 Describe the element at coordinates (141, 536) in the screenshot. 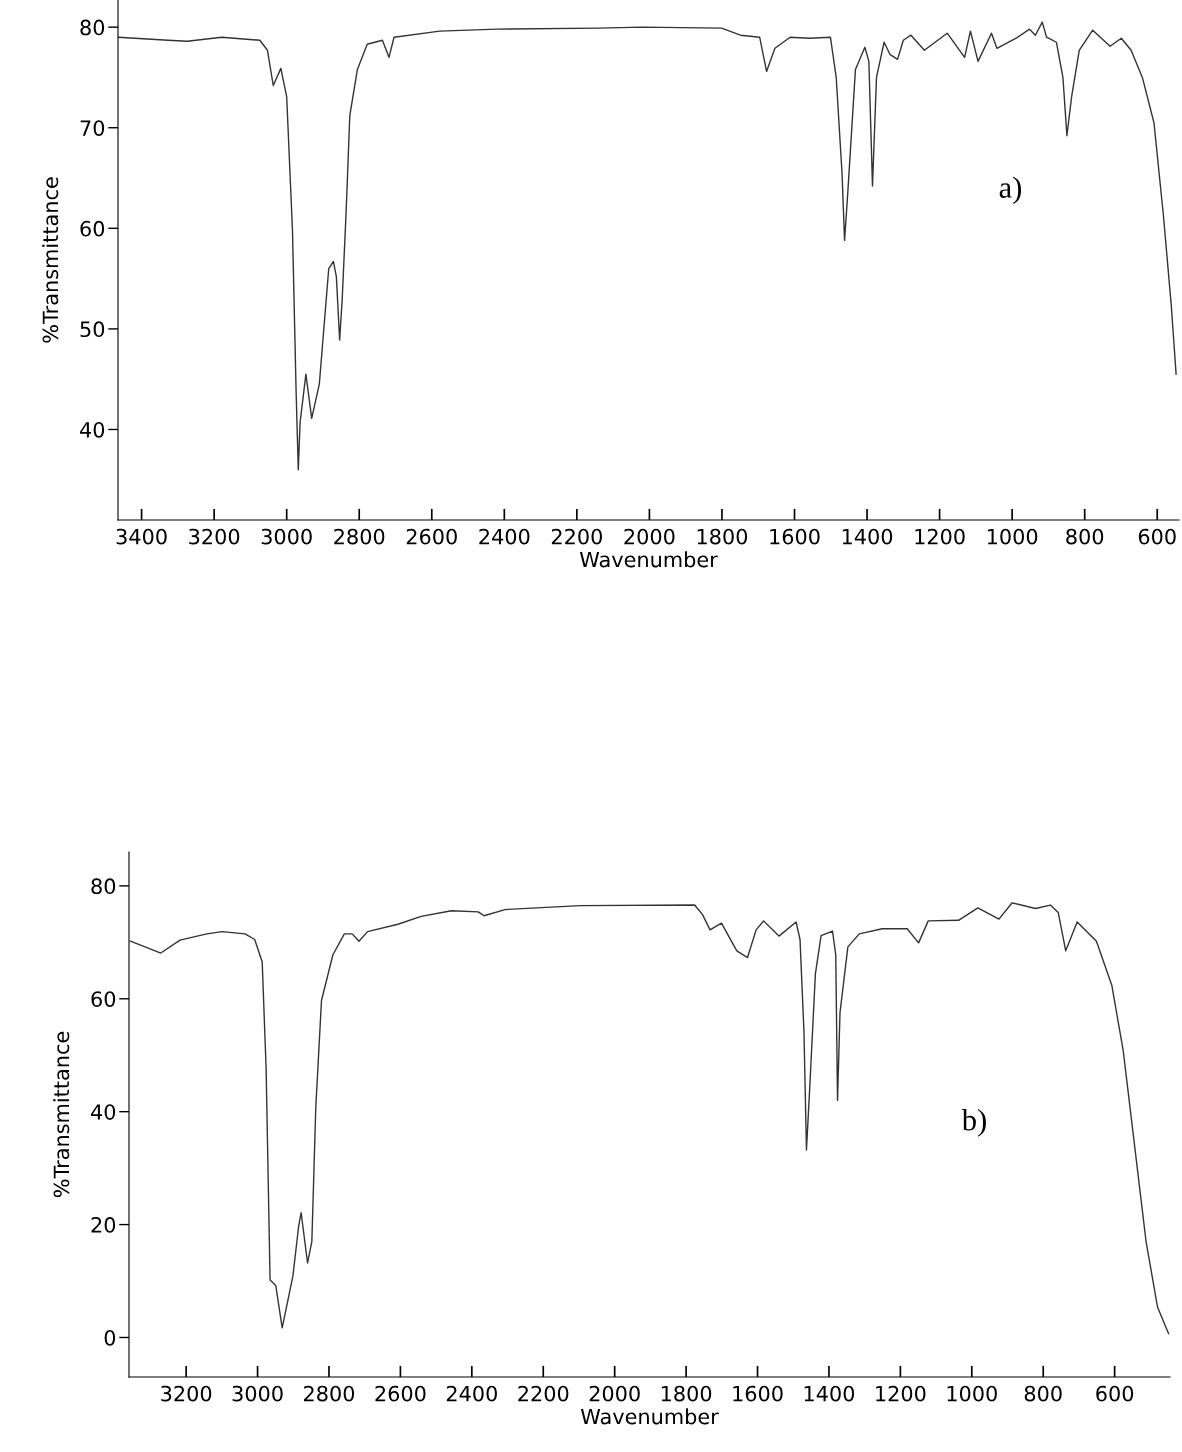

I see `x-tick-label: 3400` at that location.